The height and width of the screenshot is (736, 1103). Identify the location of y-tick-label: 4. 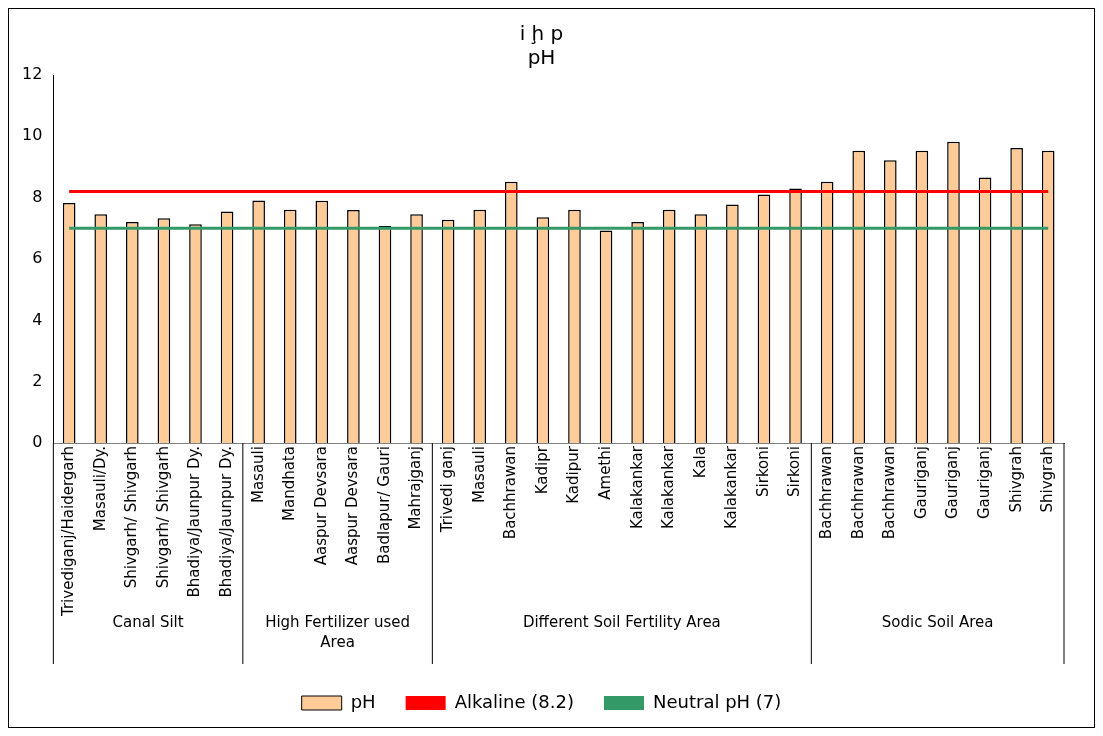
(37, 319).